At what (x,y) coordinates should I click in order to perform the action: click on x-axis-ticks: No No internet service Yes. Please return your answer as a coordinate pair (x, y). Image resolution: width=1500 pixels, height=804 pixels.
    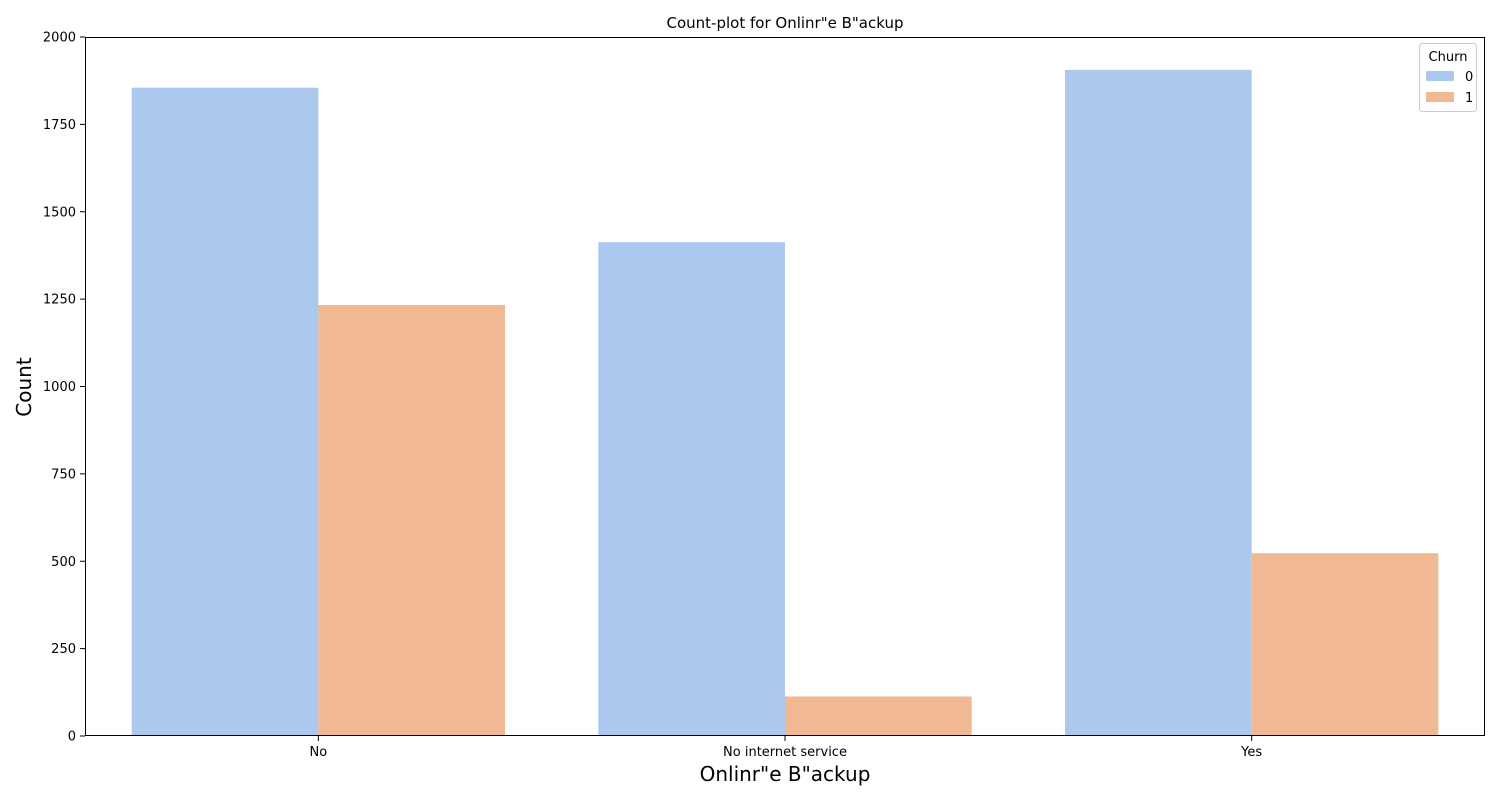
    Looking at the image, I should click on (785, 748).